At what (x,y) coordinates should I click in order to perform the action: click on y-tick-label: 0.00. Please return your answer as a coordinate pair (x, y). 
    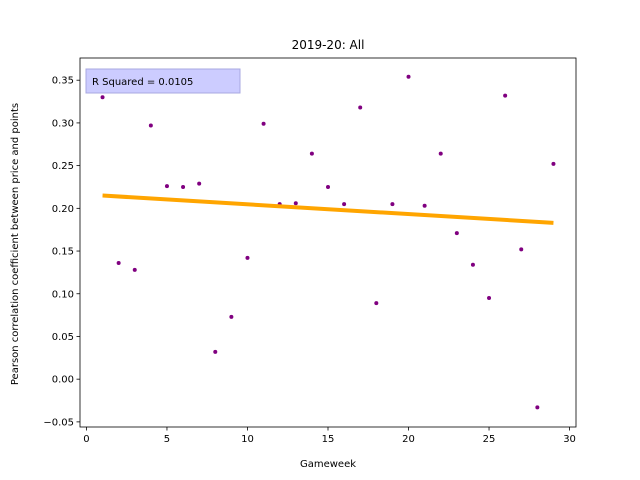
    Looking at the image, I should click on (63, 380).